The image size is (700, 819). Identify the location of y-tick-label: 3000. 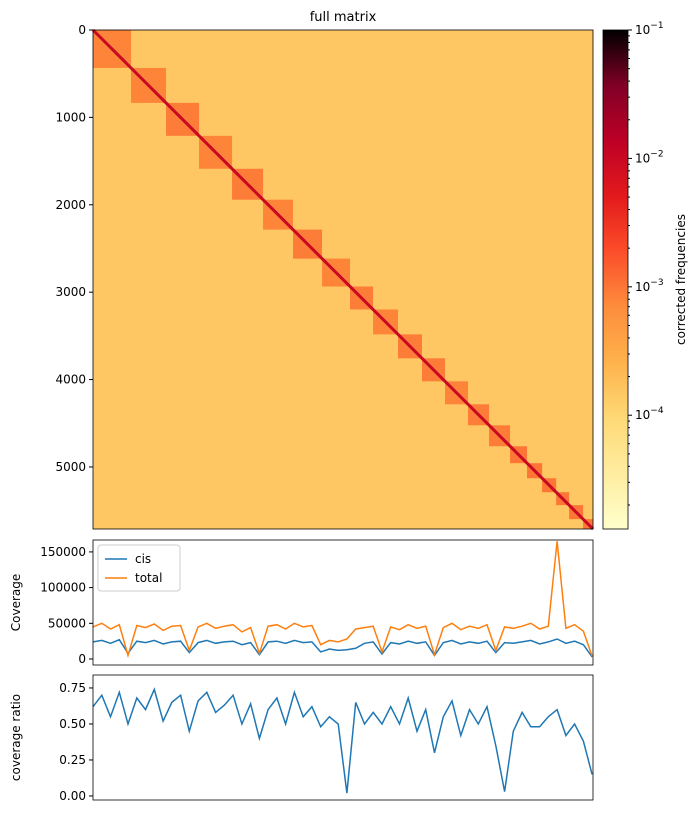
(70, 292).